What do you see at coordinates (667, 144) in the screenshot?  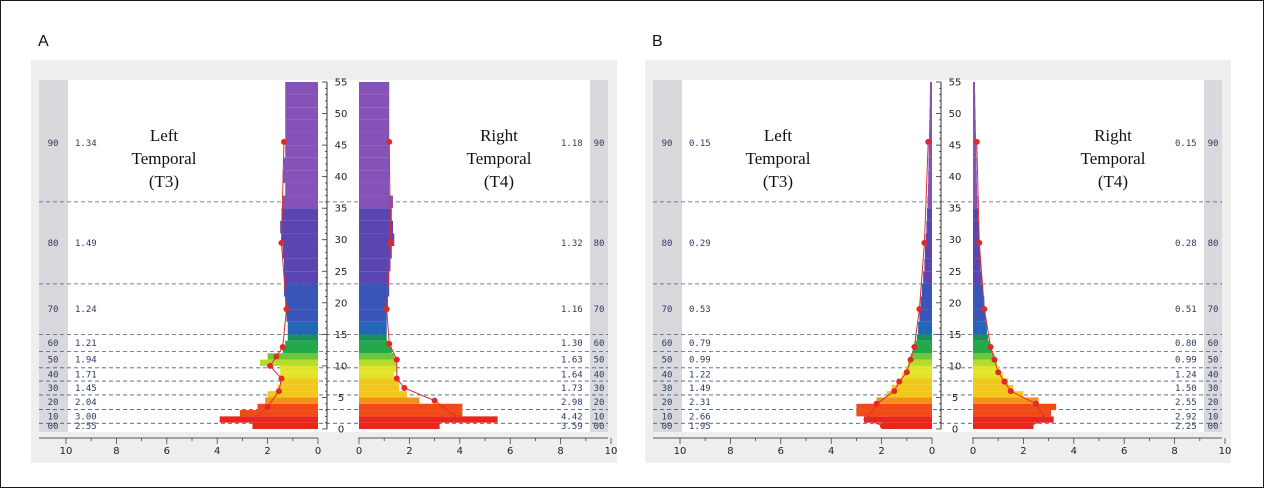 I see `band-label-left: 90` at bounding box center [667, 144].